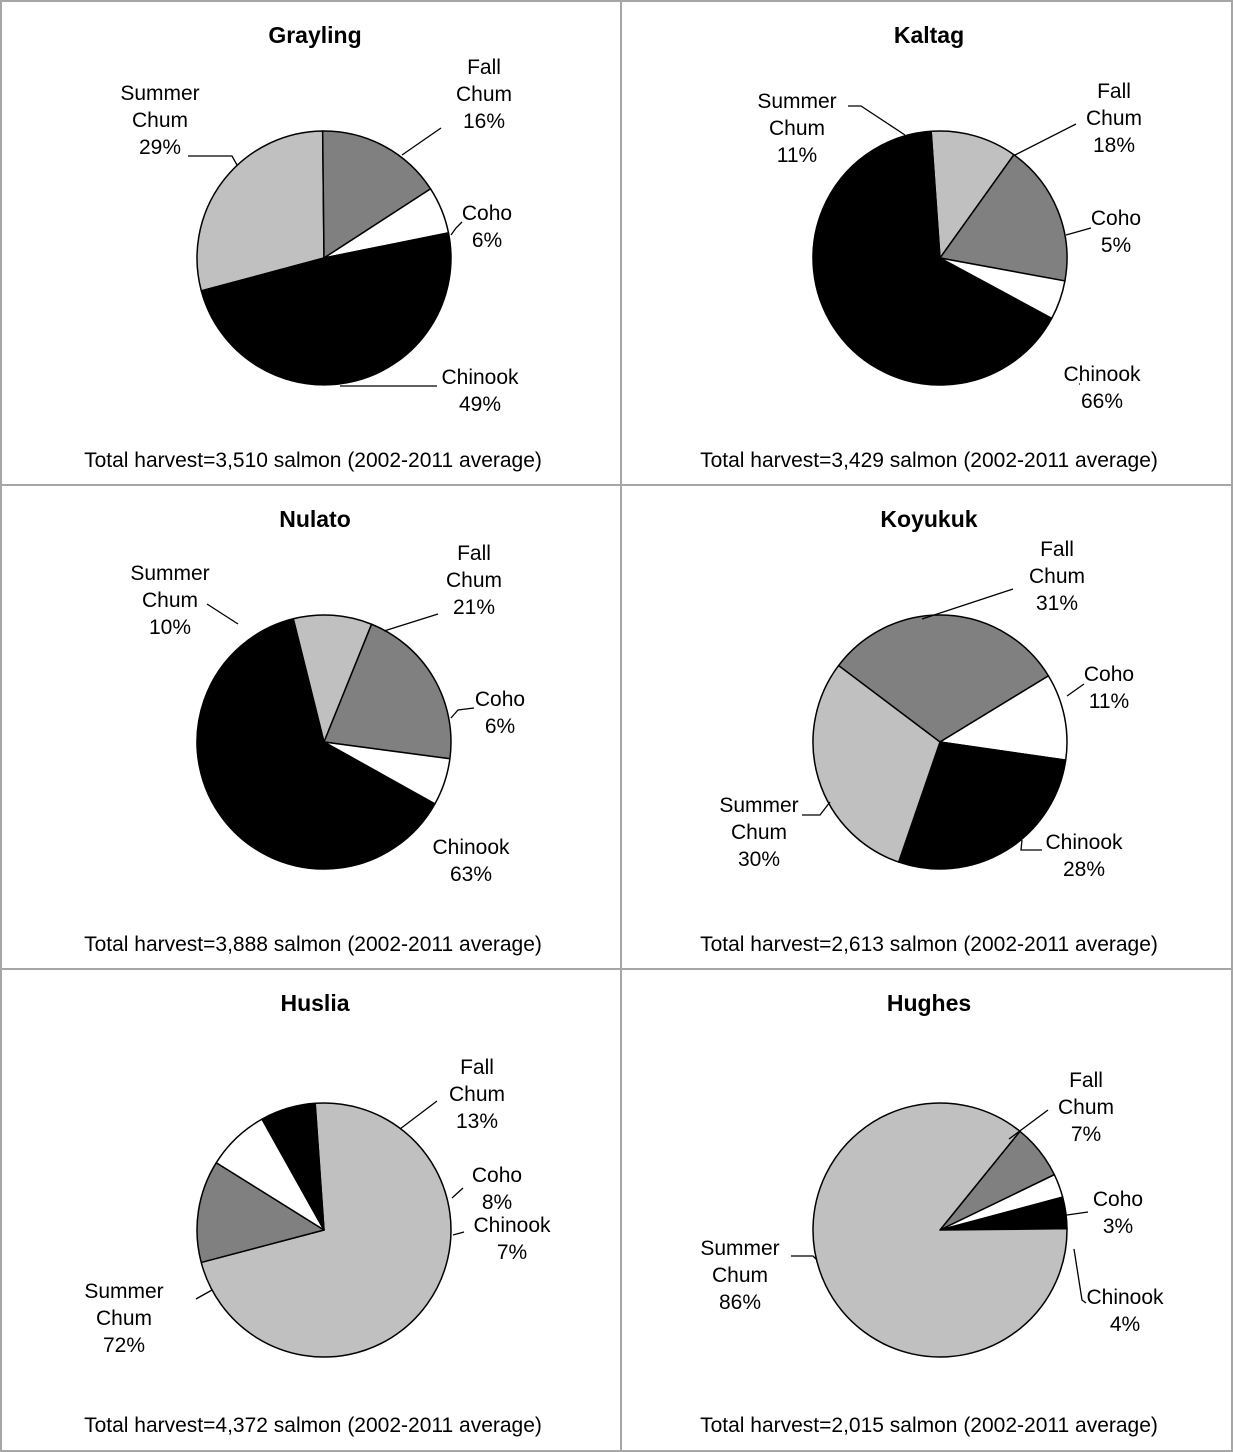  What do you see at coordinates (1003, 718) in the screenshot?
I see `slice-coho` at bounding box center [1003, 718].